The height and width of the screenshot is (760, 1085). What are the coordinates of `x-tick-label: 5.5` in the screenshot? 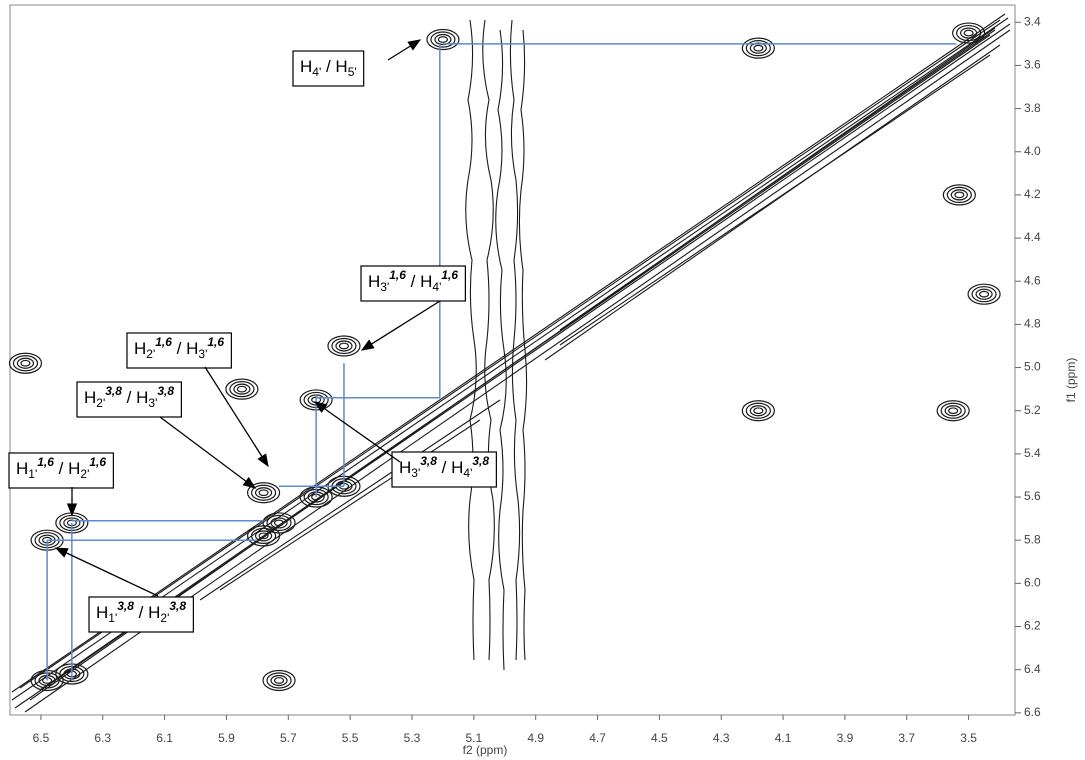 It's located at (350, 738).